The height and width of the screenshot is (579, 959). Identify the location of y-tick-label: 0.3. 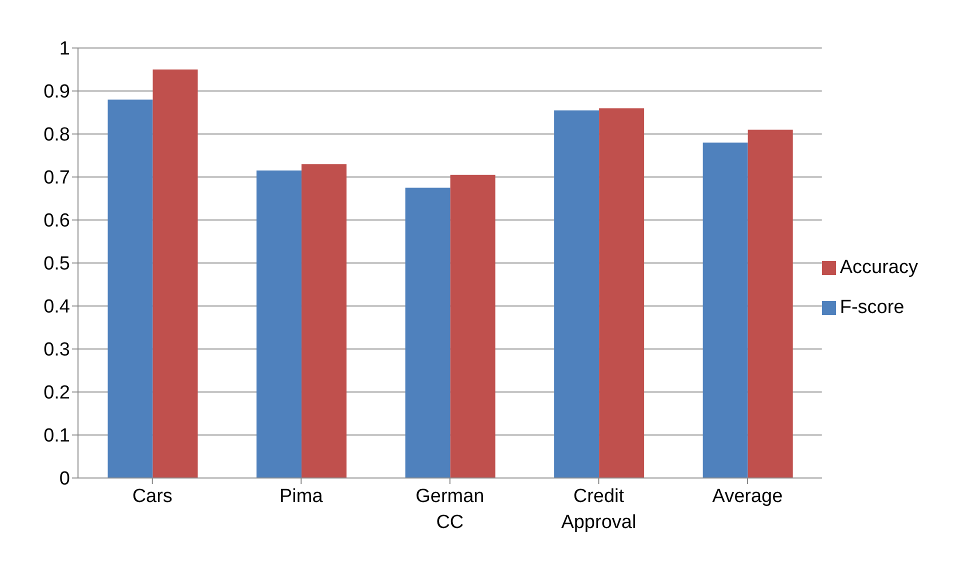
(57, 350).